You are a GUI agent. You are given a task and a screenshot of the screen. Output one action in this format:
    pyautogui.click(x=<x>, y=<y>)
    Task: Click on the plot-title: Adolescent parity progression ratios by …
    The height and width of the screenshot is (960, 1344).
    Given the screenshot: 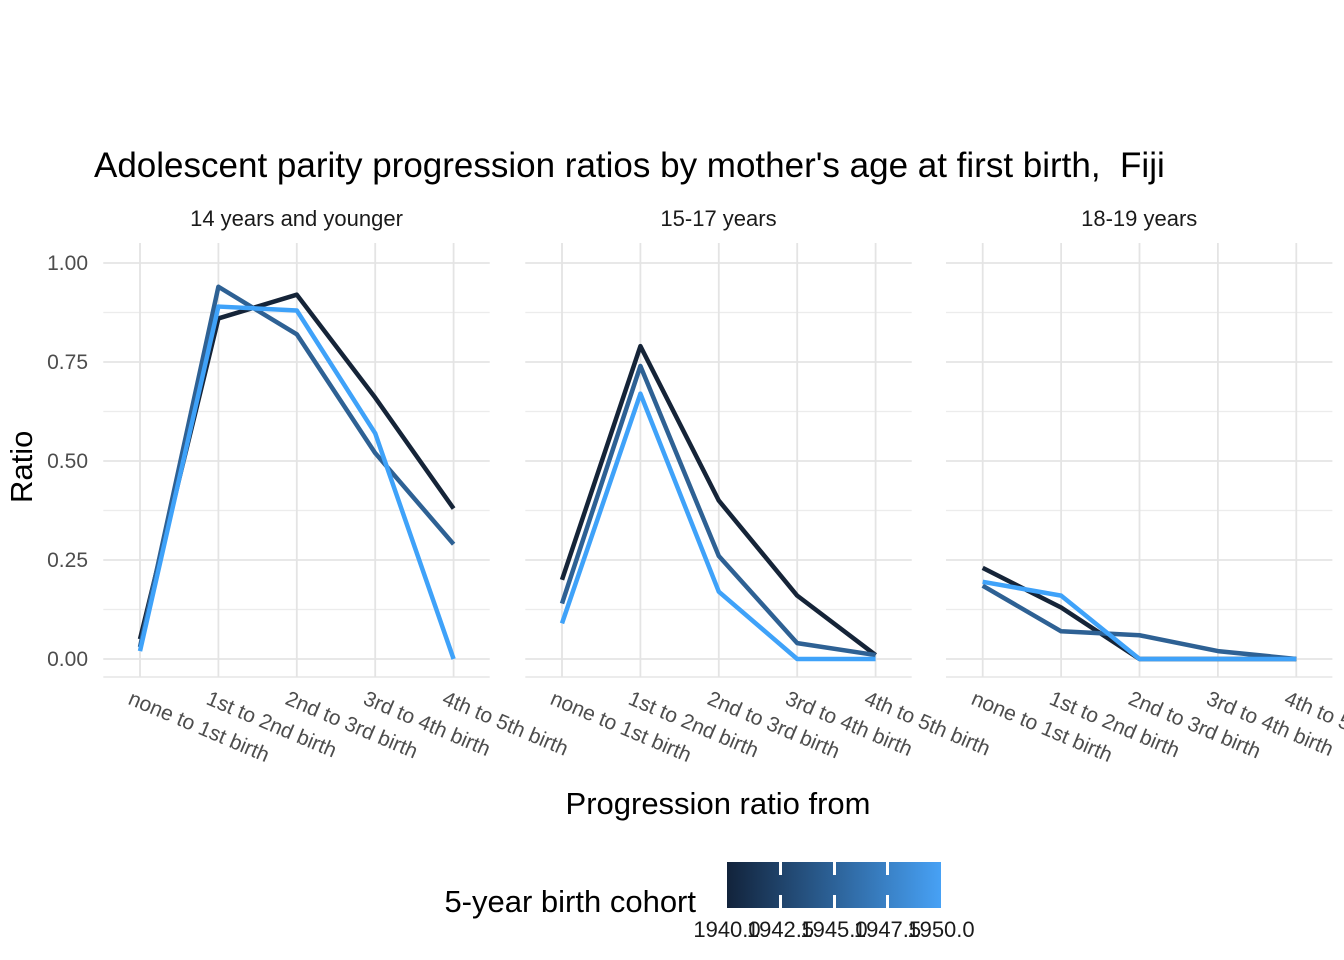 What is the action you would take?
    pyautogui.click(x=629, y=165)
    